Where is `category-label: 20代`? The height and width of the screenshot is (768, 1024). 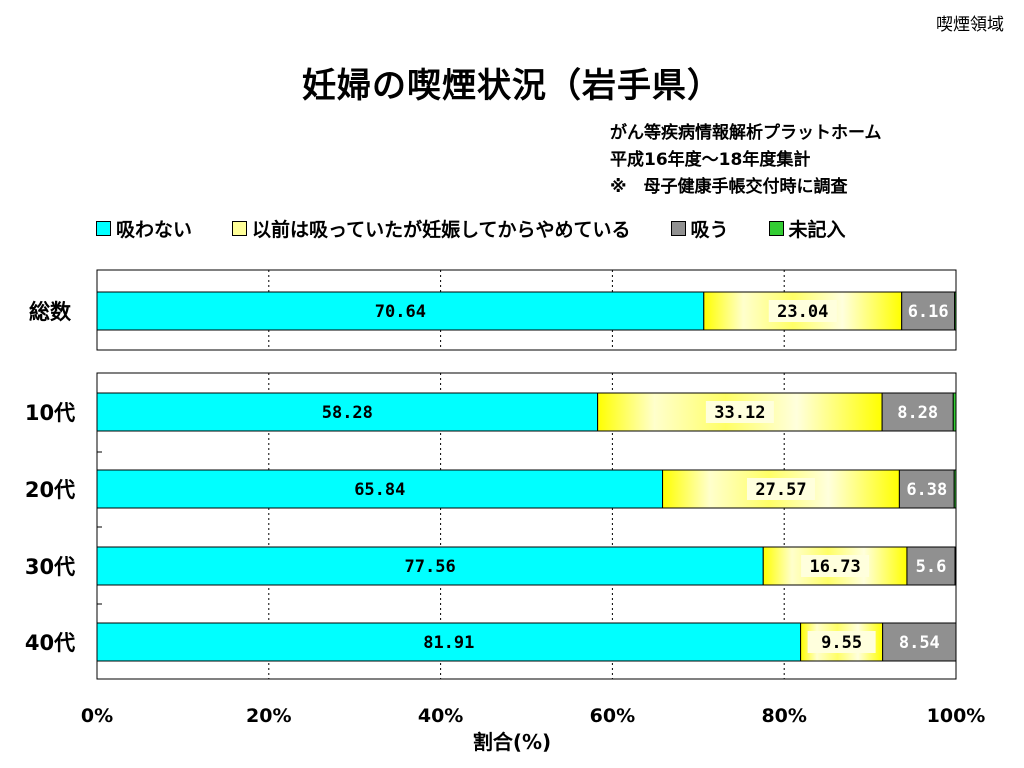 category-label: 20代 is located at coordinates (50, 490).